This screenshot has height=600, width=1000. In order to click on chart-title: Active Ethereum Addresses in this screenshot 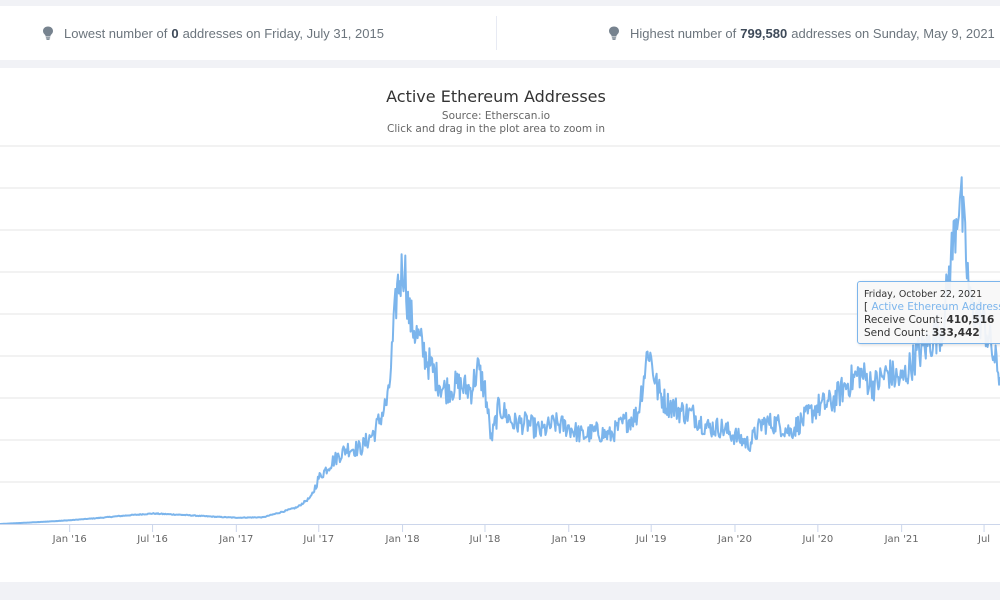, I will do `click(496, 96)`.